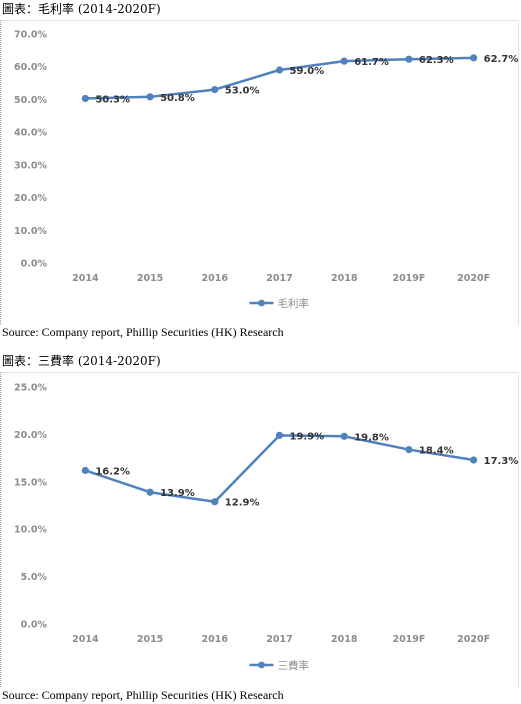  Describe the element at coordinates (30, 388) in the screenshot. I see `y-tick-label: 25.0%` at that location.